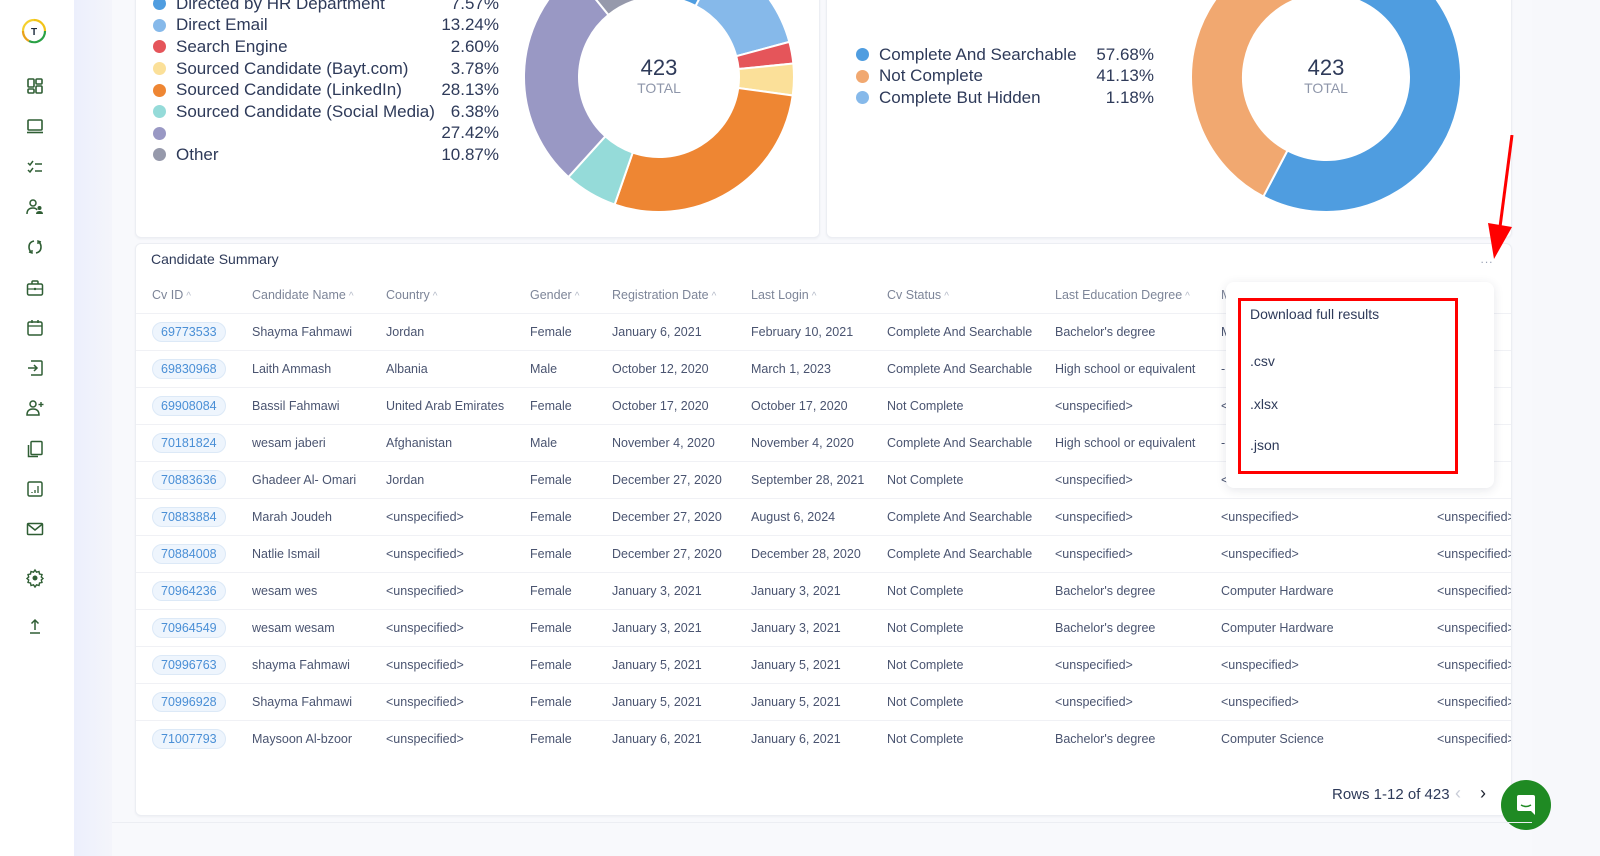 This screenshot has width=1600, height=856. What do you see at coordinates (803, 628) in the screenshot?
I see `cell-last-login: January 3, 2021` at bounding box center [803, 628].